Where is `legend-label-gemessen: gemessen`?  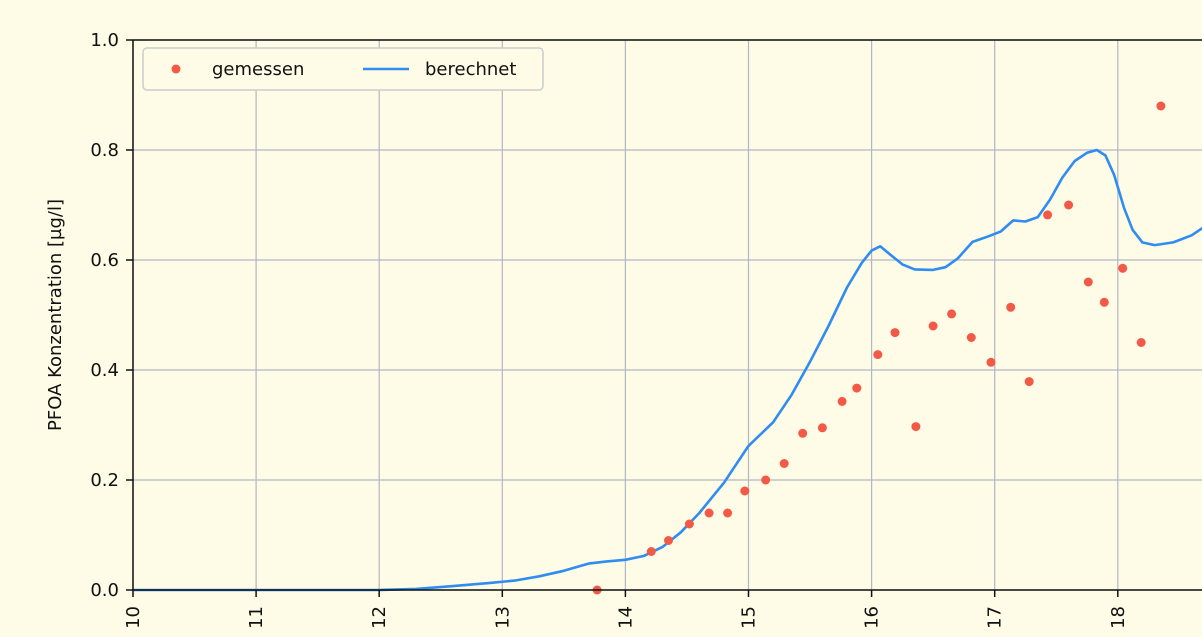 legend-label-gemessen: gemessen is located at coordinates (258, 69).